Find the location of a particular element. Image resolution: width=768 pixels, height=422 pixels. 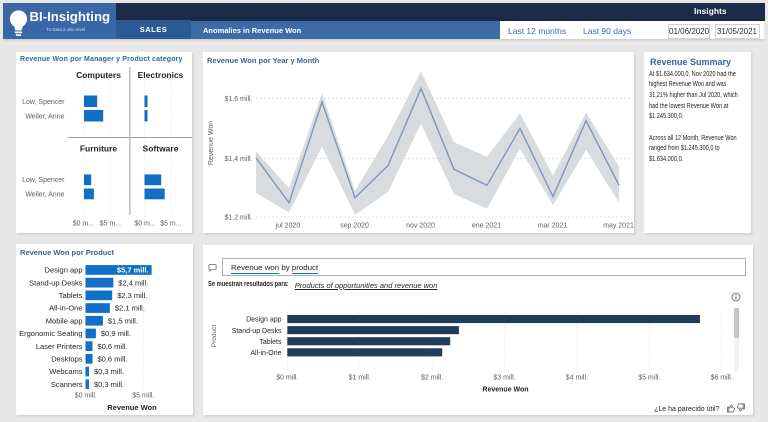

svg-text: $6 mill. is located at coordinates (722, 378).